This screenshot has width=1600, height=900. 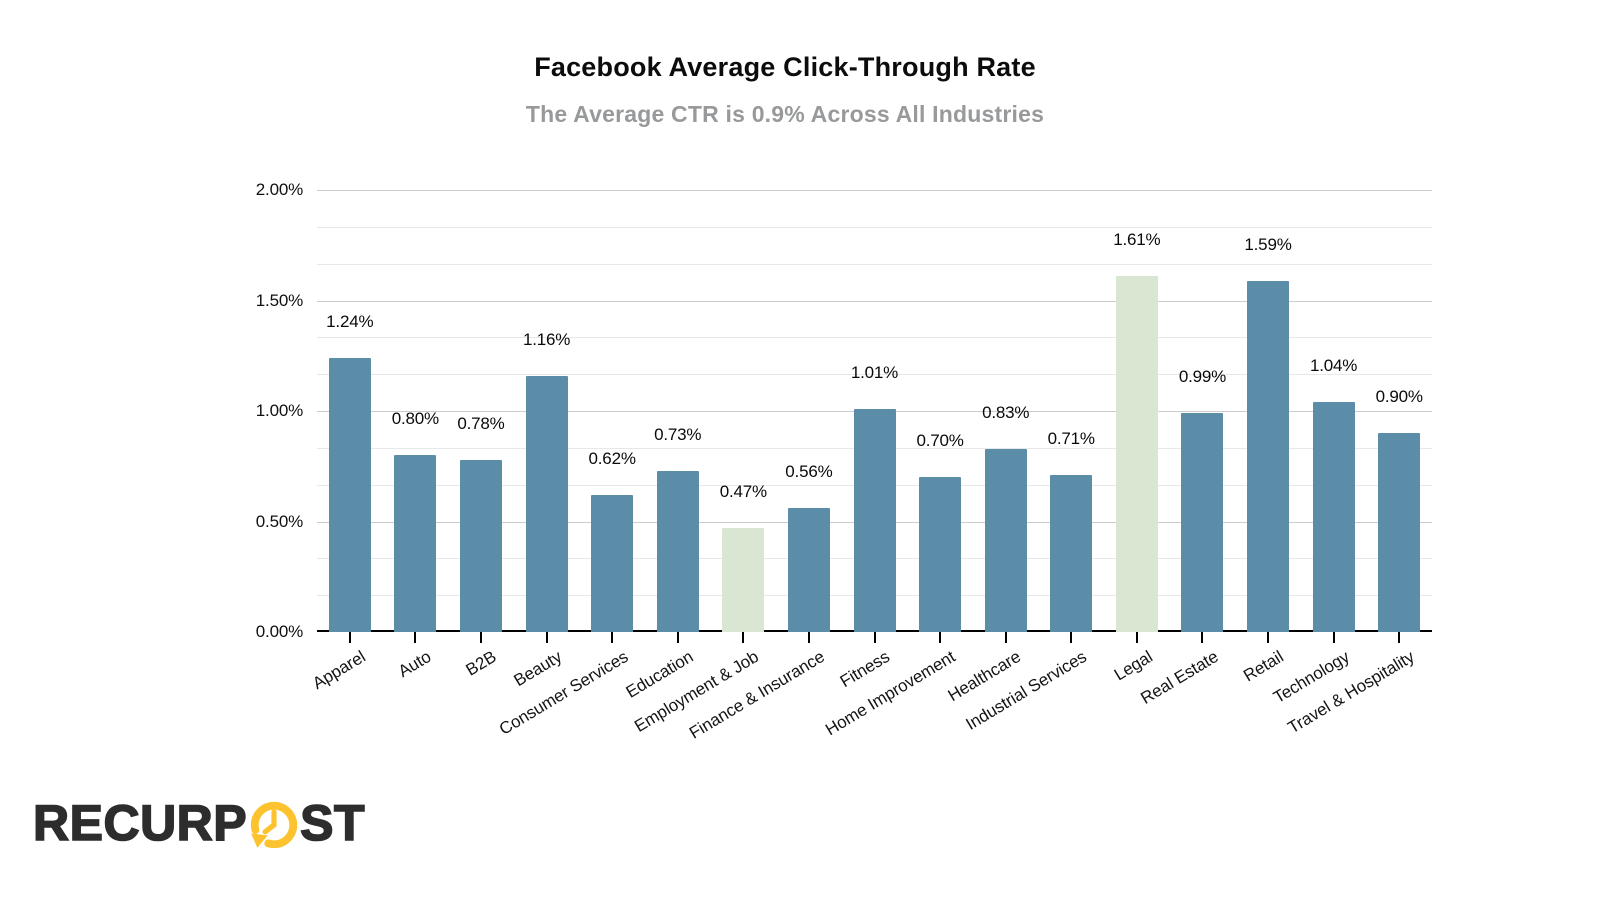 What do you see at coordinates (1137, 240) in the screenshot?
I see `bar-value-label: 1.61%` at bounding box center [1137, 240].